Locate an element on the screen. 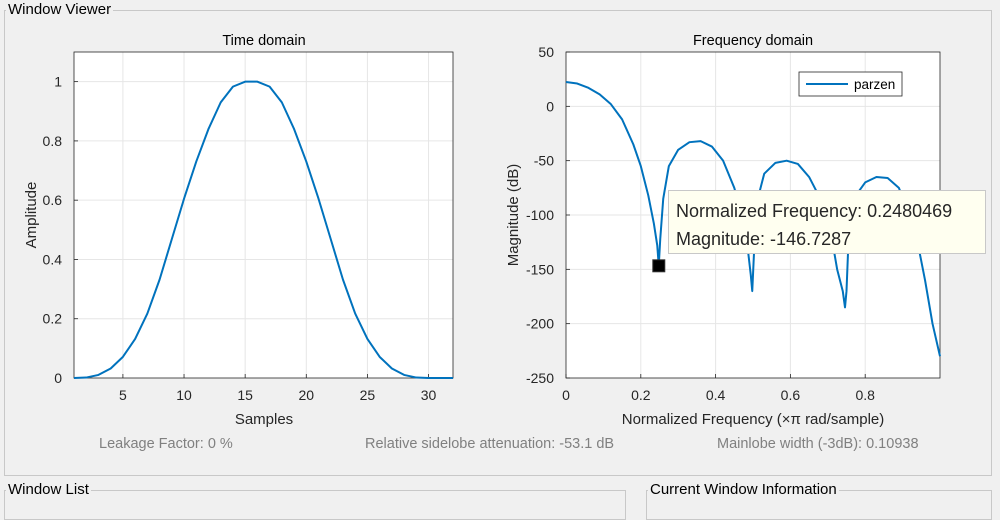 This screenshot has width=1000, height=520. y-tick-label: 1 is located at coordinates (58, 82).